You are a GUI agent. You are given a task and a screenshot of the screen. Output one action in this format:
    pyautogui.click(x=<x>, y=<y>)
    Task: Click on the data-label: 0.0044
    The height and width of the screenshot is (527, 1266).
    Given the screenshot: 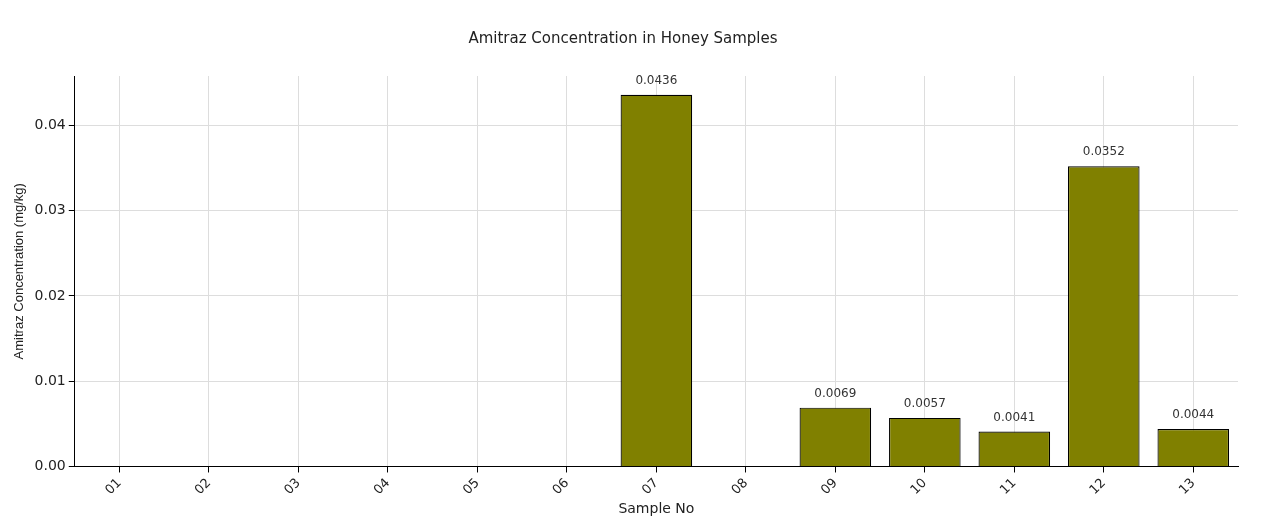 What is the action you would take?
    pyautogui.click(x=1193, y=414)
    